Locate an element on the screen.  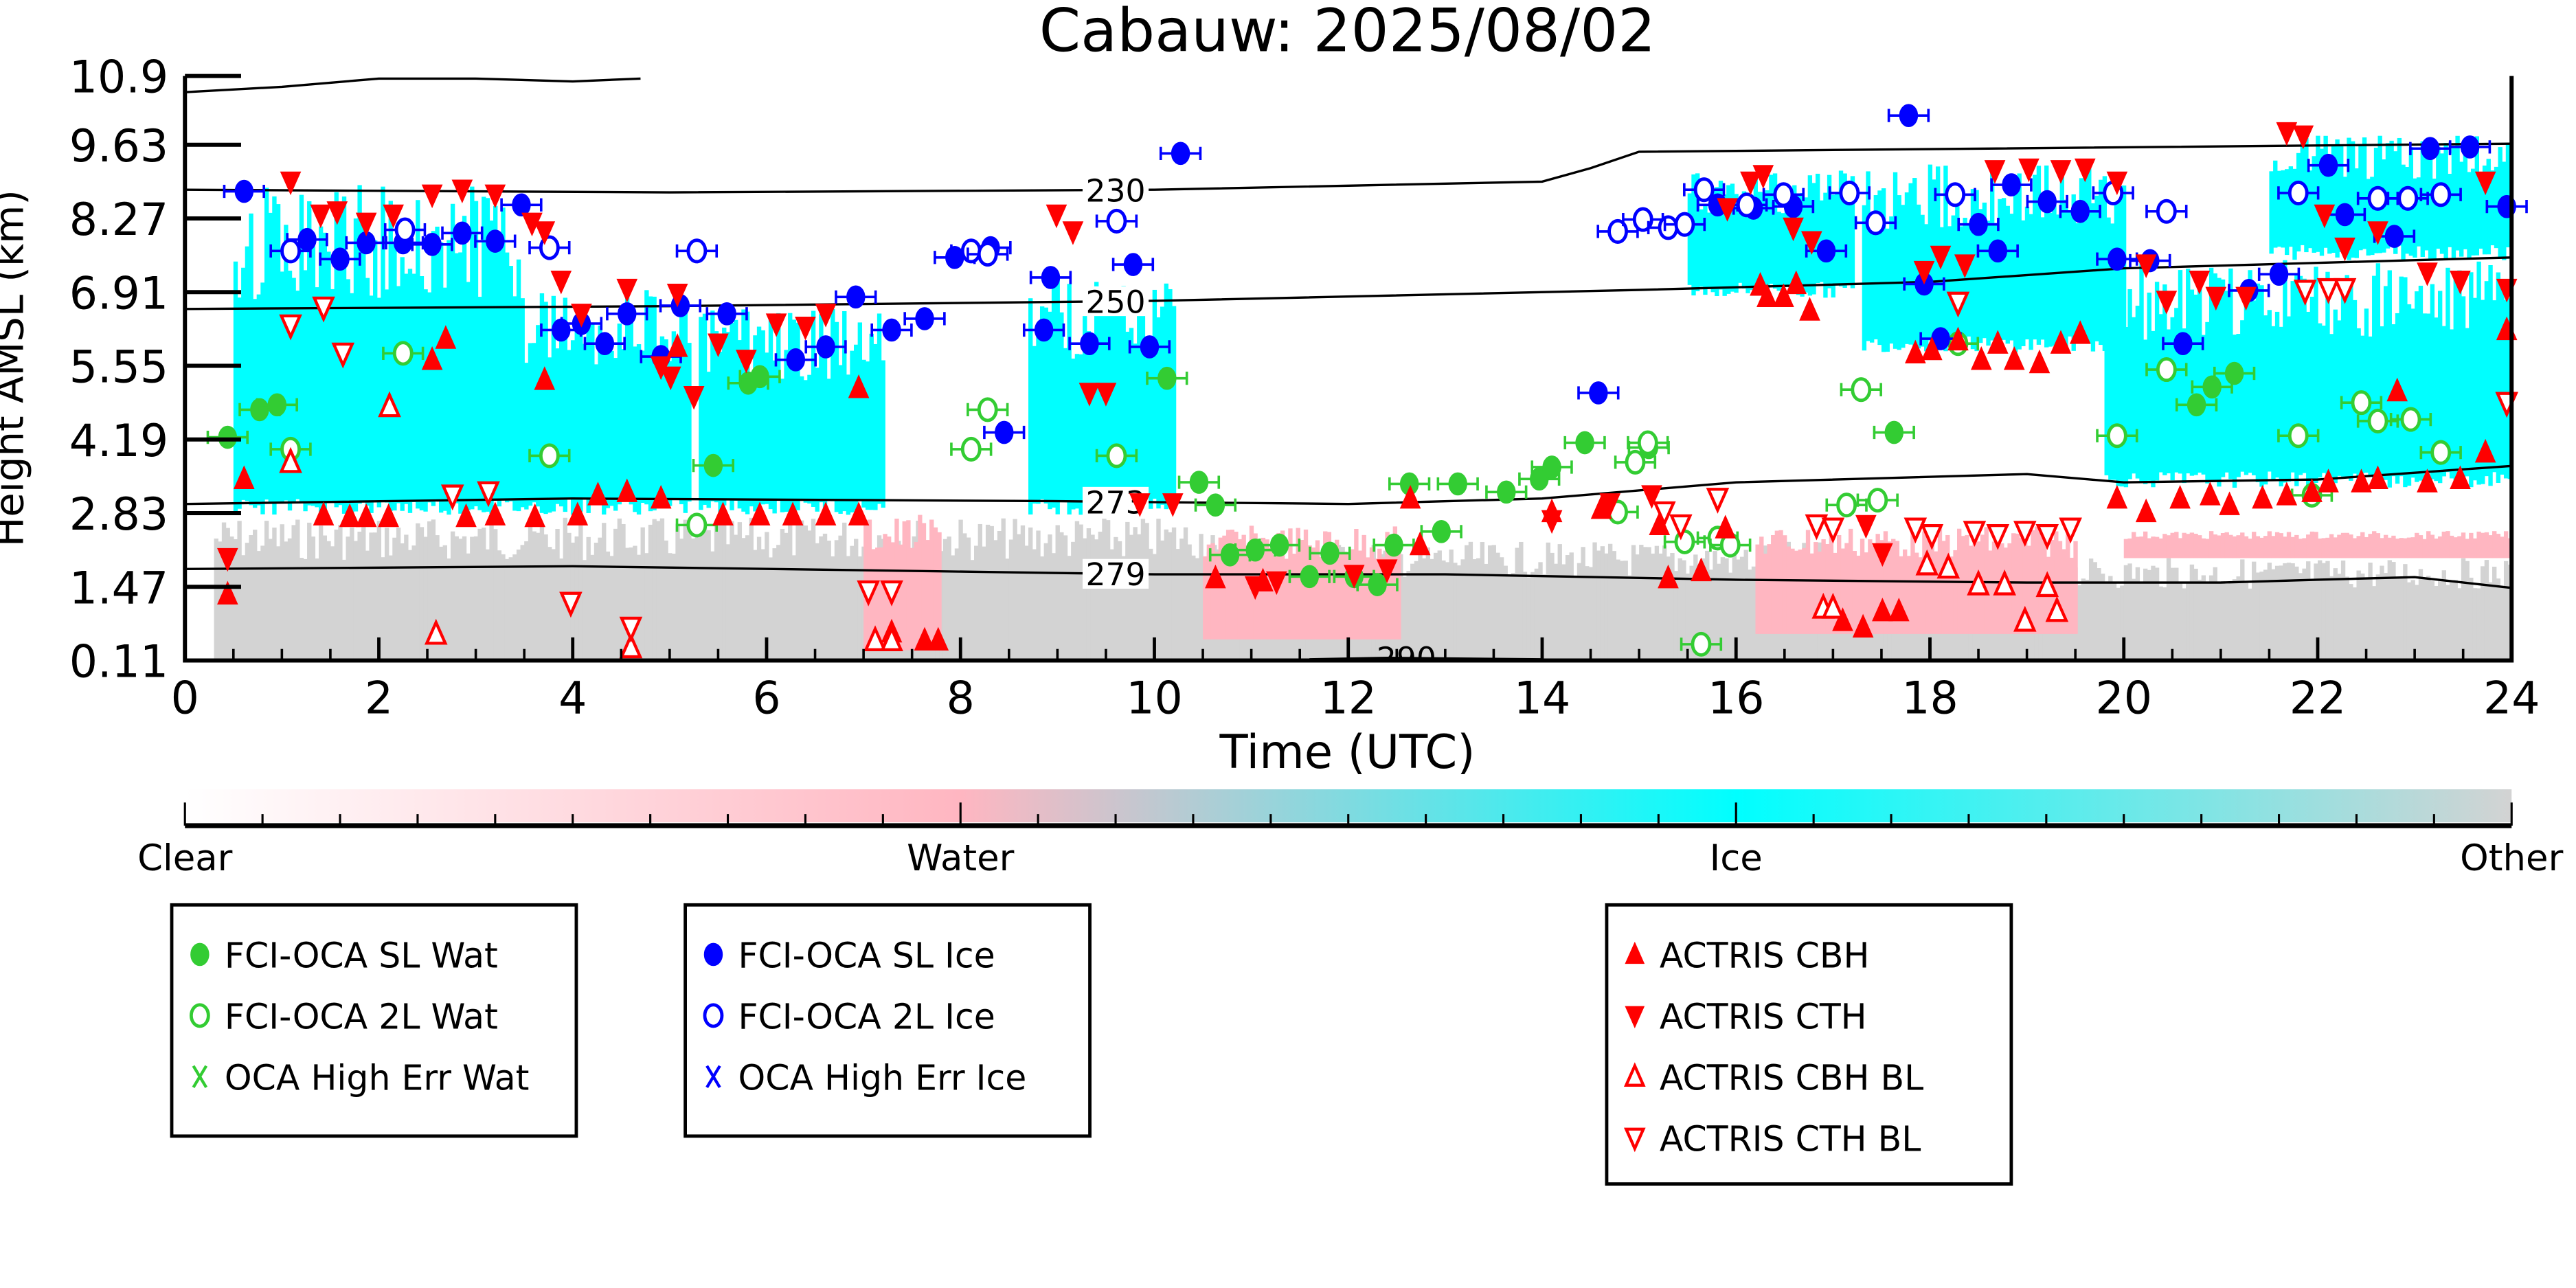
x-tick-label: 14 is located at coordinates (1542, 698).